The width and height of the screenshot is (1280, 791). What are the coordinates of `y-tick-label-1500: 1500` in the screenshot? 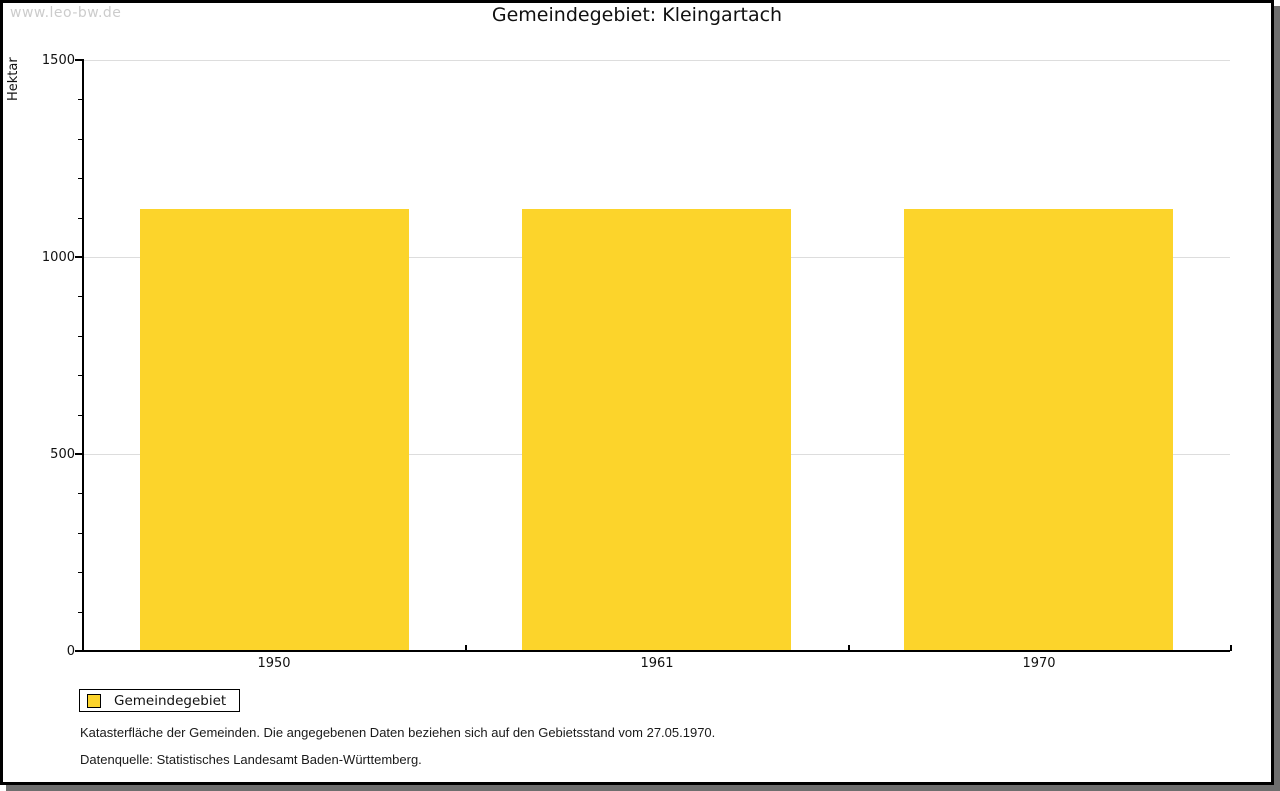 It's located at (58, 60).